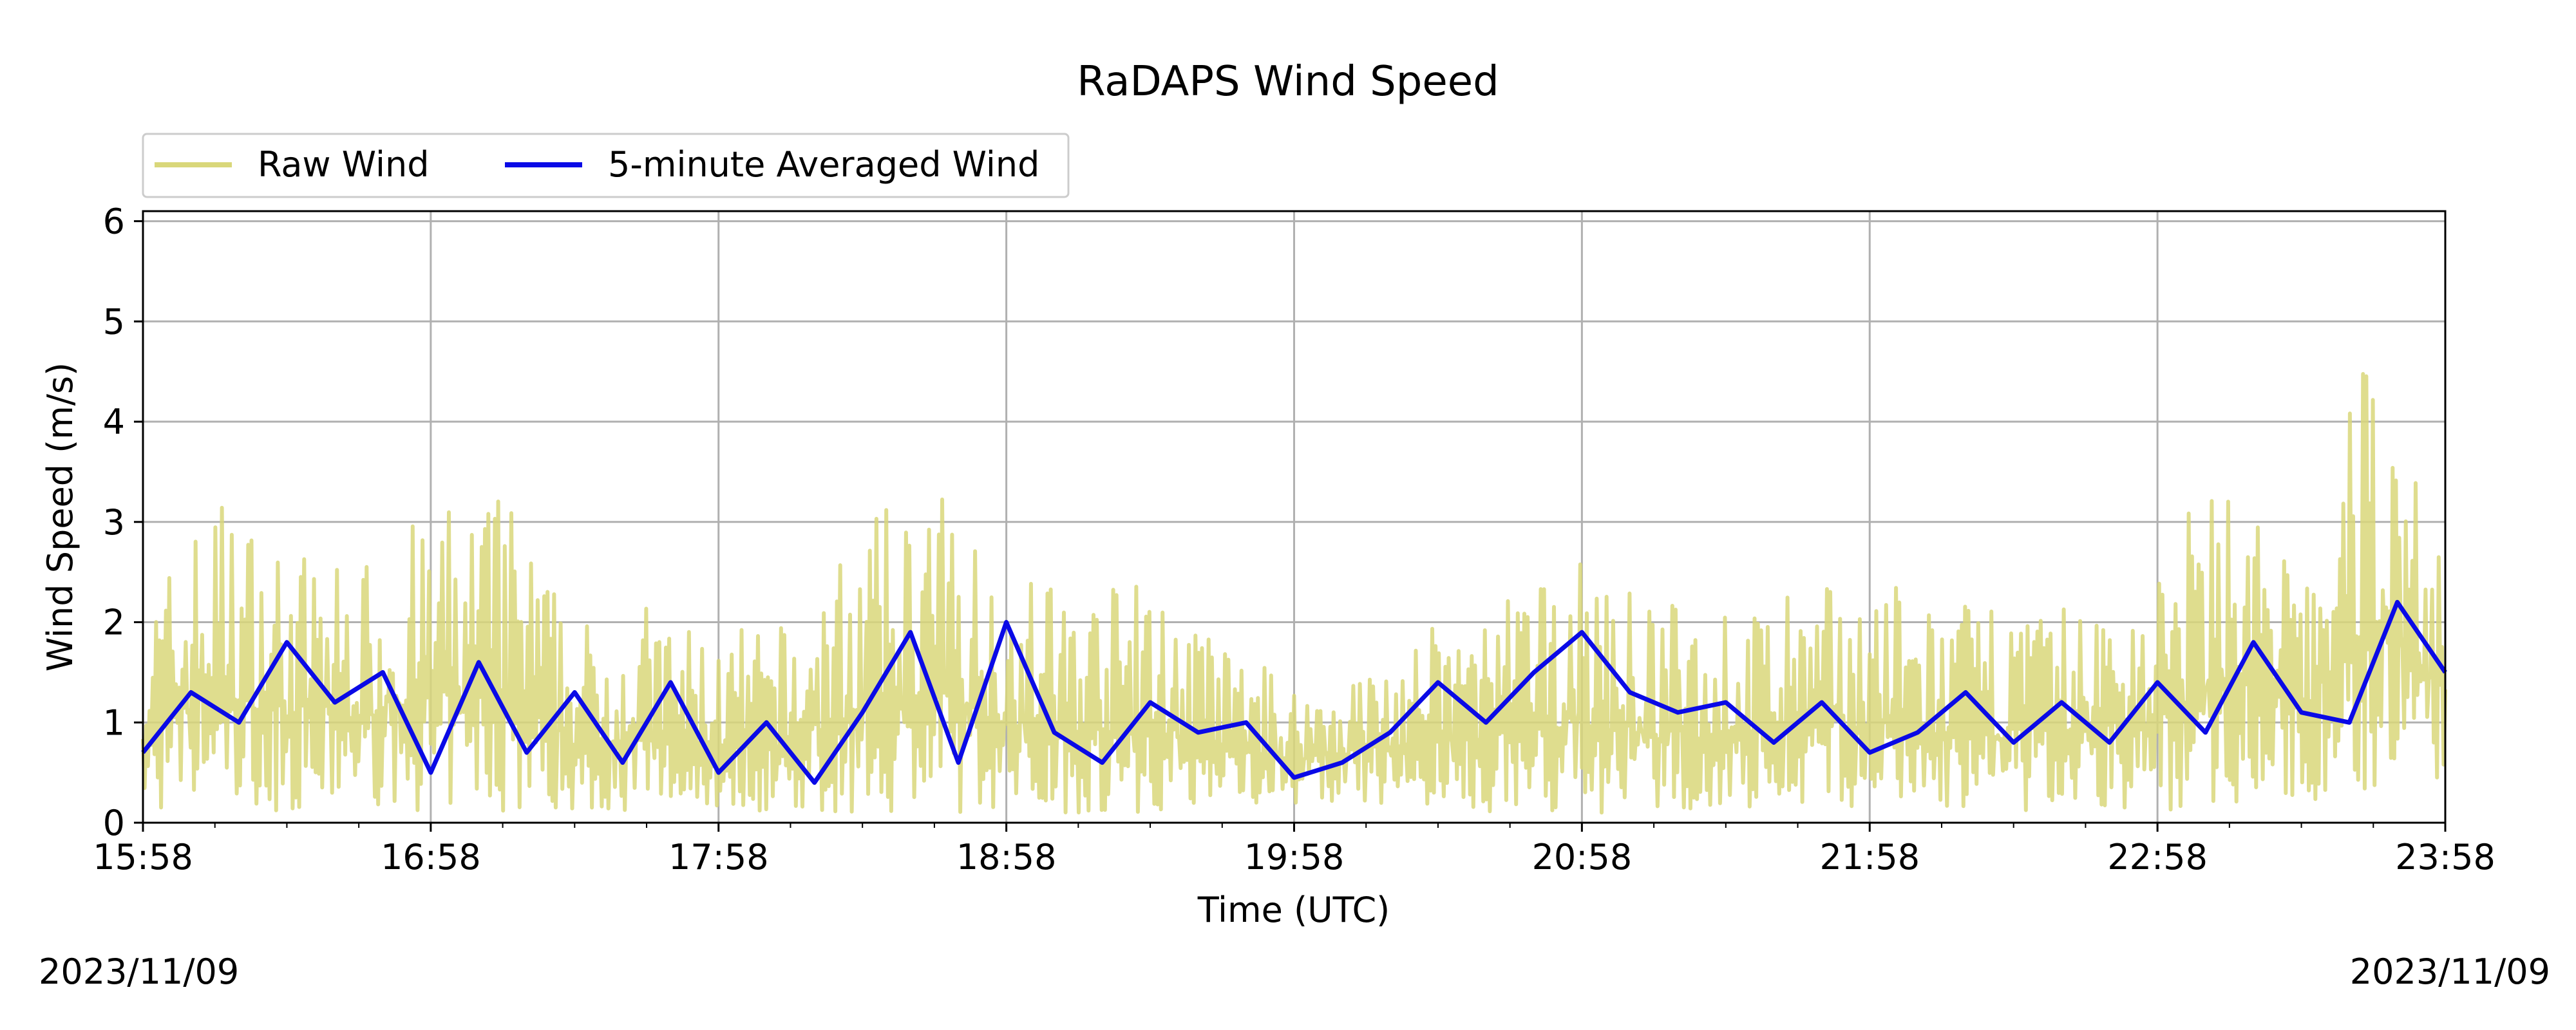 This screenshot has width=2576, height=1030. I want to click on x-tick-label: 22:58, so click(2157, 857).